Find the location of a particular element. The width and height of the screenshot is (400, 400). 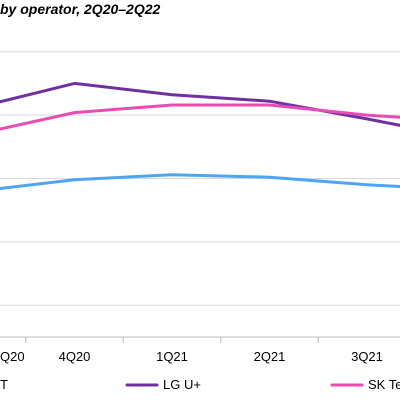

legend-label-1: LG U+ is located at coordinates (182, 384).